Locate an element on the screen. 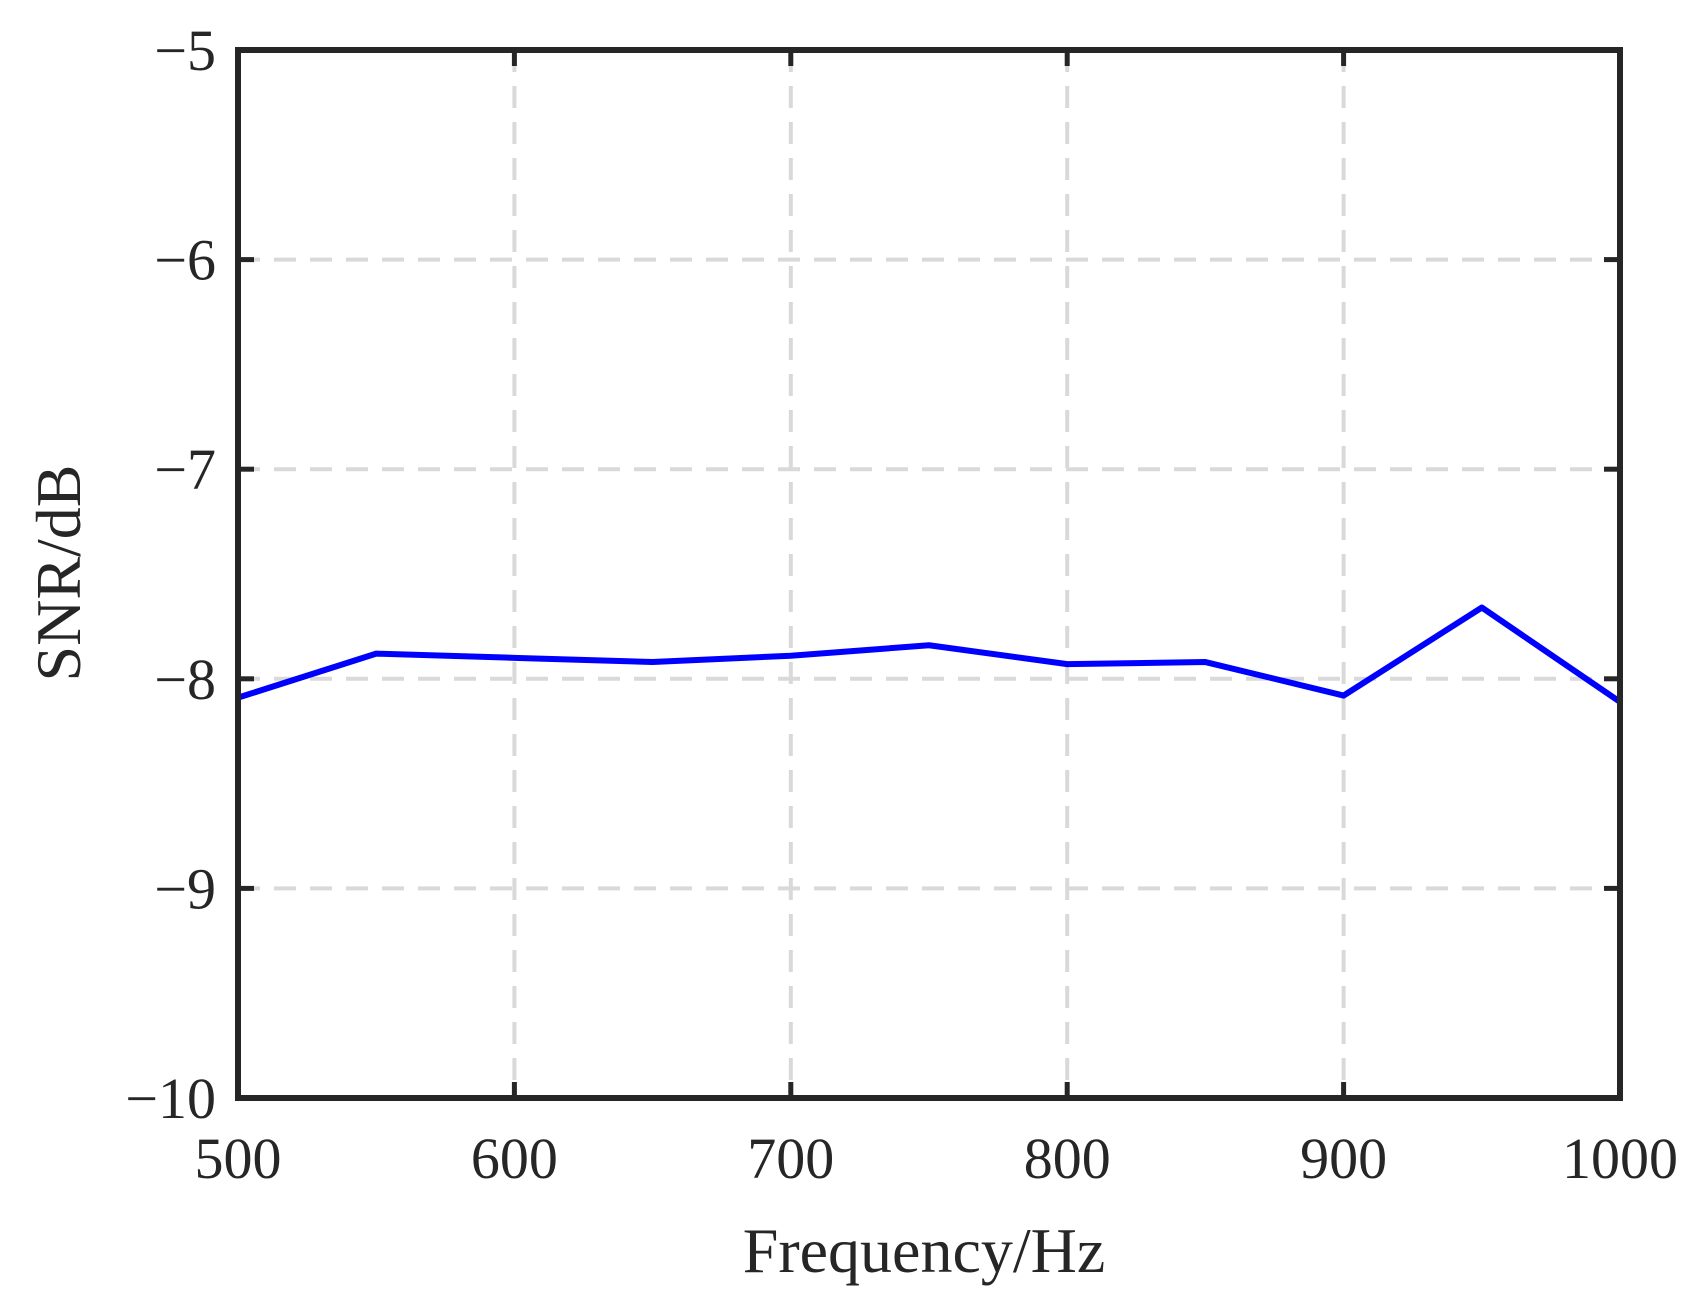 This screenshot has width=1695, height=1311. x-tick-label: 600 is located at coordinates (514, 1158).